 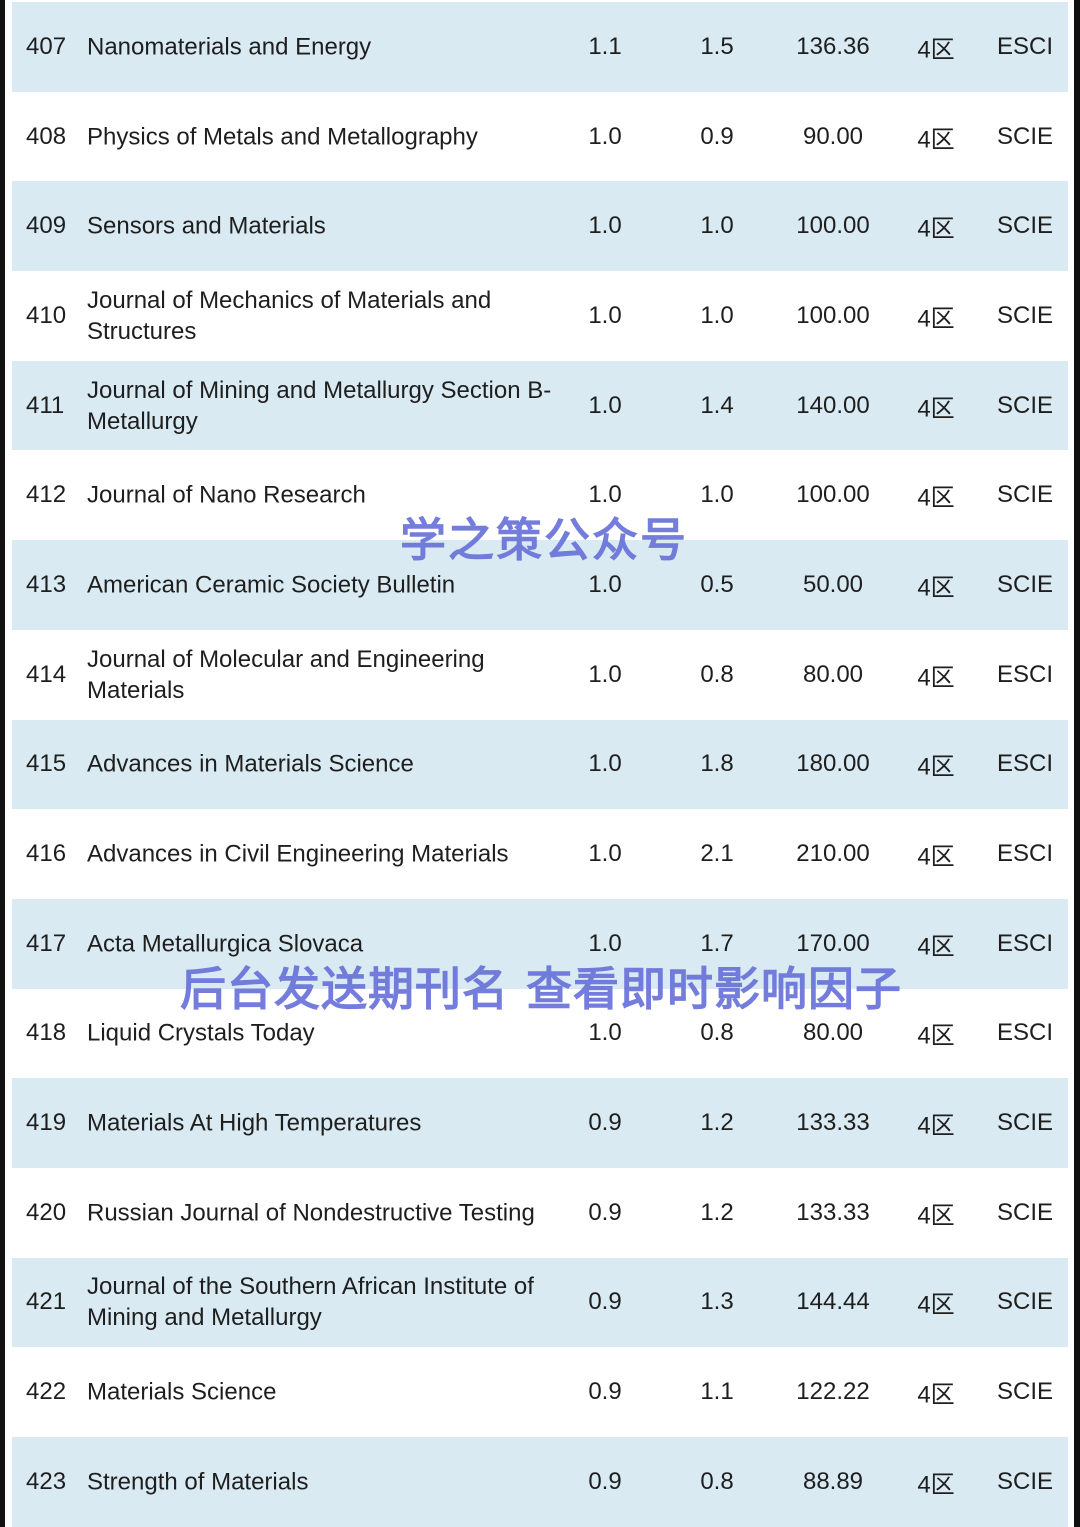 What do you see at coordinates (541, 989) in the screenshot?
I see `watermark-prompt: 后台发送期刊名 查看即时影响因子` at bounding box center [541, 989].